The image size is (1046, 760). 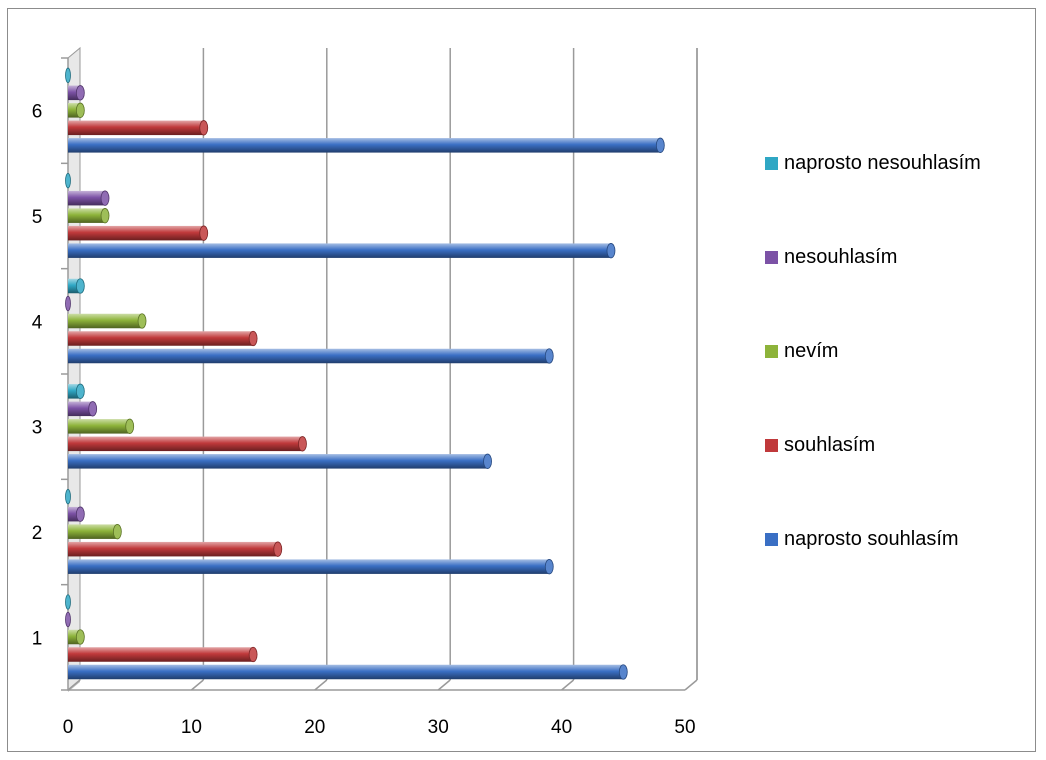 I want to click on y-tick-label-3: 3, so click(x=37, y=428).